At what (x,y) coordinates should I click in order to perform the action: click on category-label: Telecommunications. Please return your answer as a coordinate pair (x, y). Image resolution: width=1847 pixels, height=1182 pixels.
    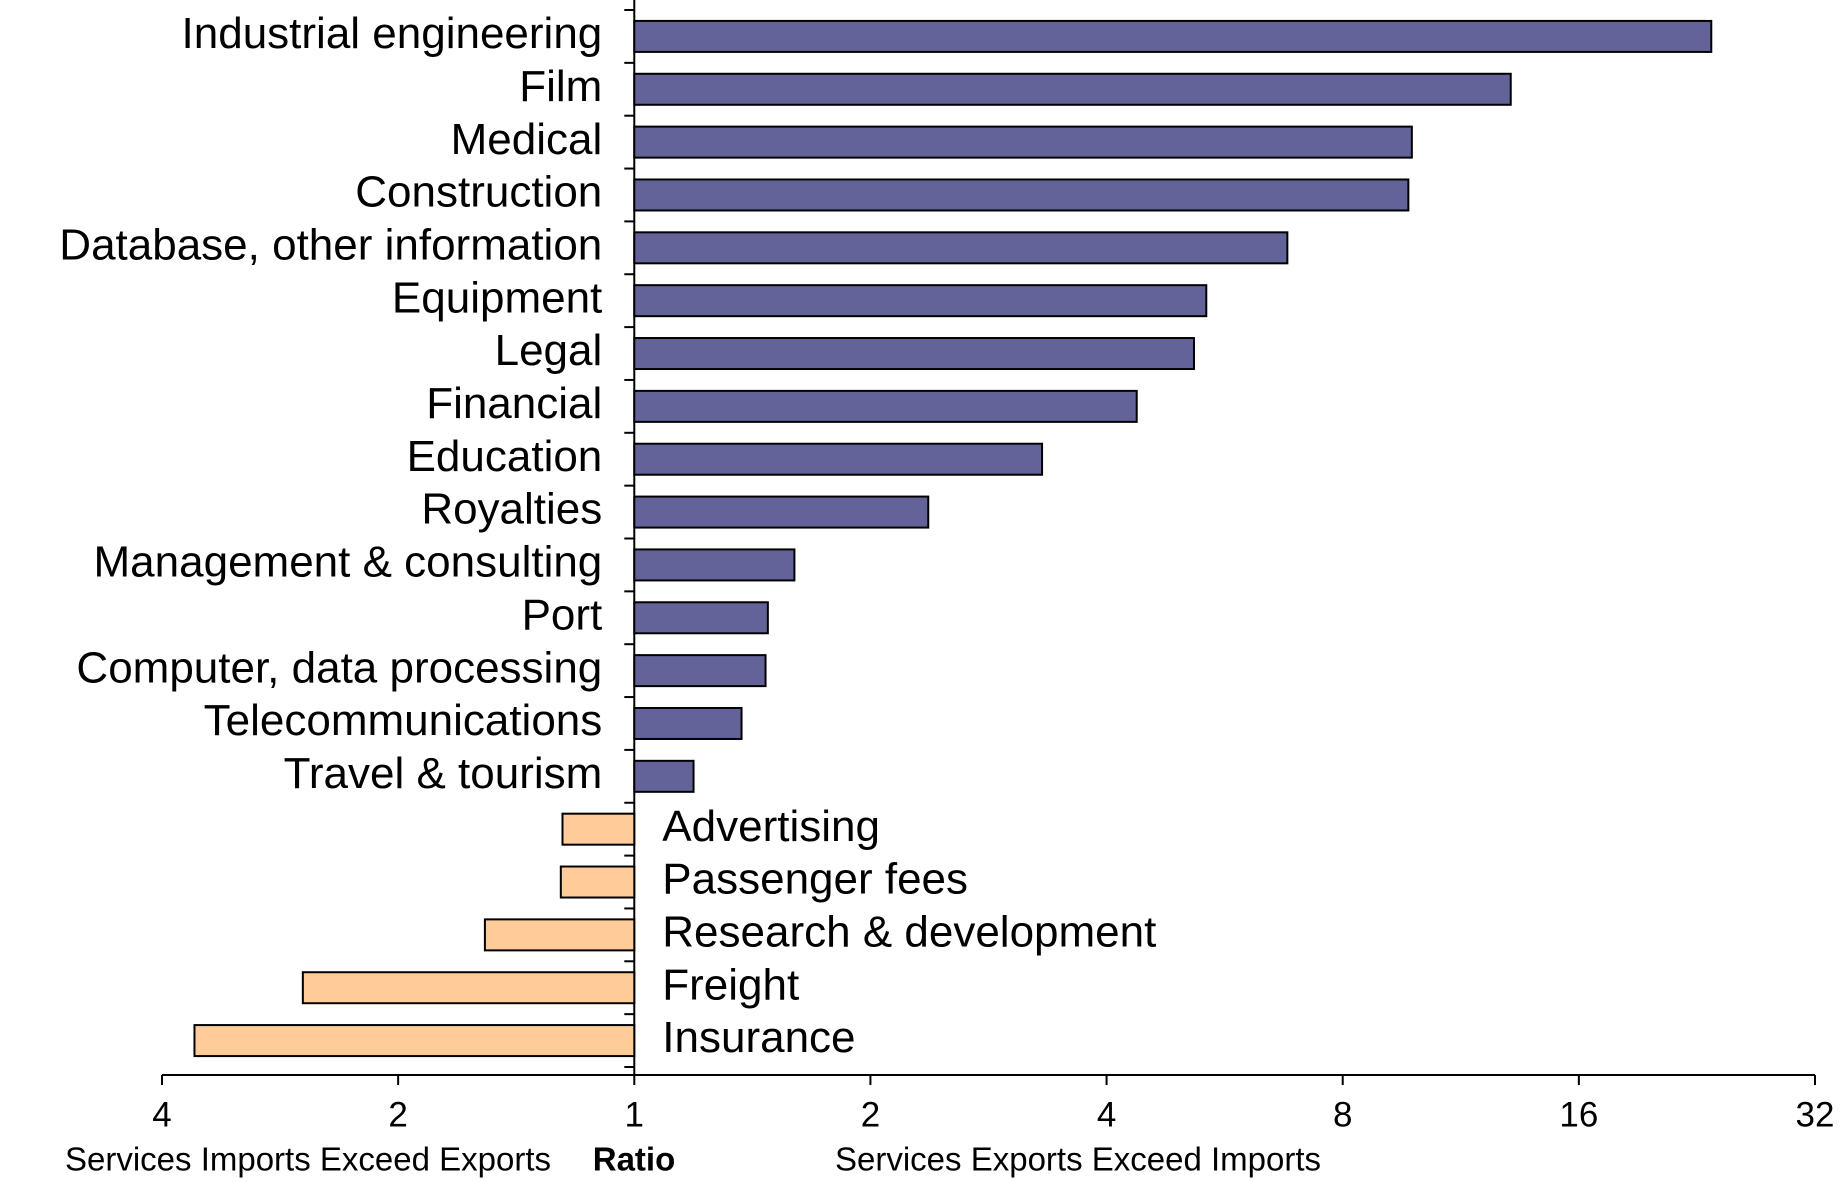
    Looking at the image, I should click on (403, 720).